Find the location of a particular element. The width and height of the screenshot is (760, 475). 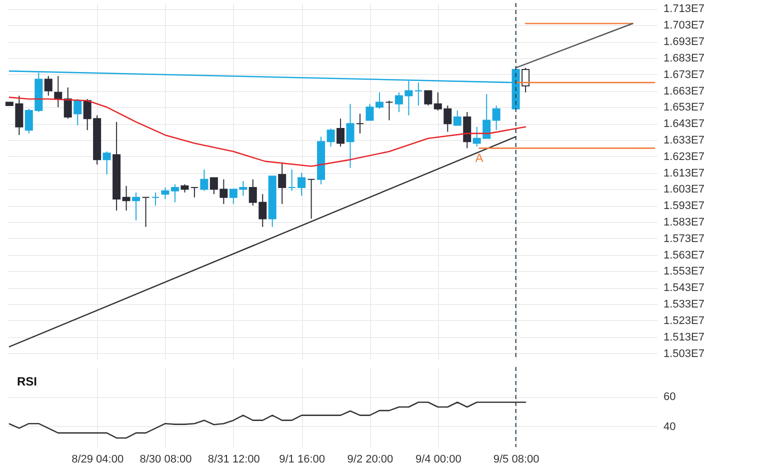

y-tick-label: 1.583E7 is located at coordinates (684, 222).